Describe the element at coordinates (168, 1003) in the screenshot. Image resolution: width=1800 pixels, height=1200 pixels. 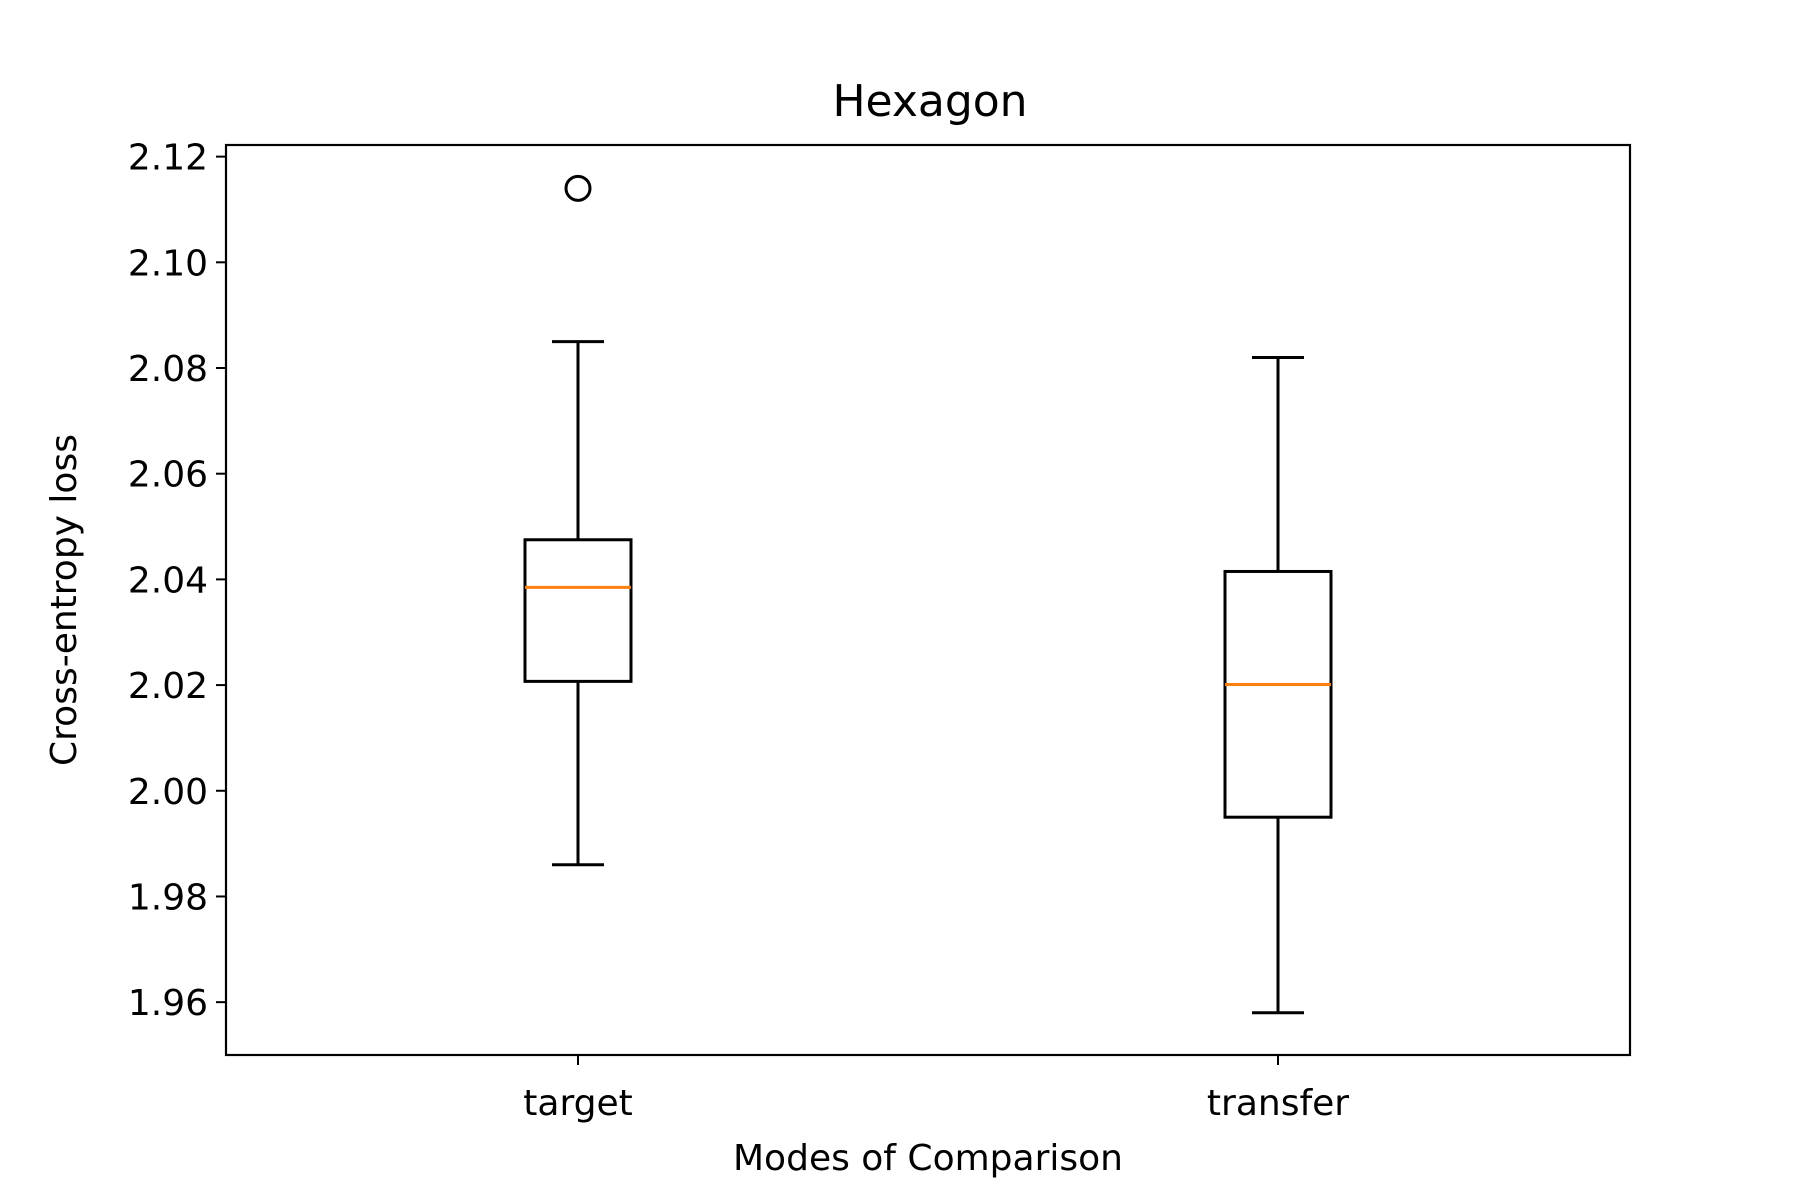
I see `y-tick-label: 1.96` at that location.